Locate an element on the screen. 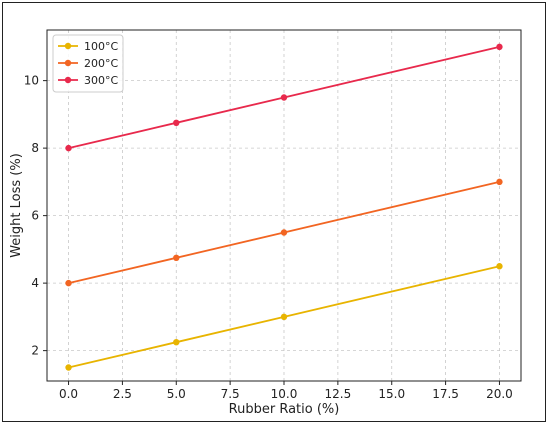  legend-item: 300°C is located at coordinates (88, 80).